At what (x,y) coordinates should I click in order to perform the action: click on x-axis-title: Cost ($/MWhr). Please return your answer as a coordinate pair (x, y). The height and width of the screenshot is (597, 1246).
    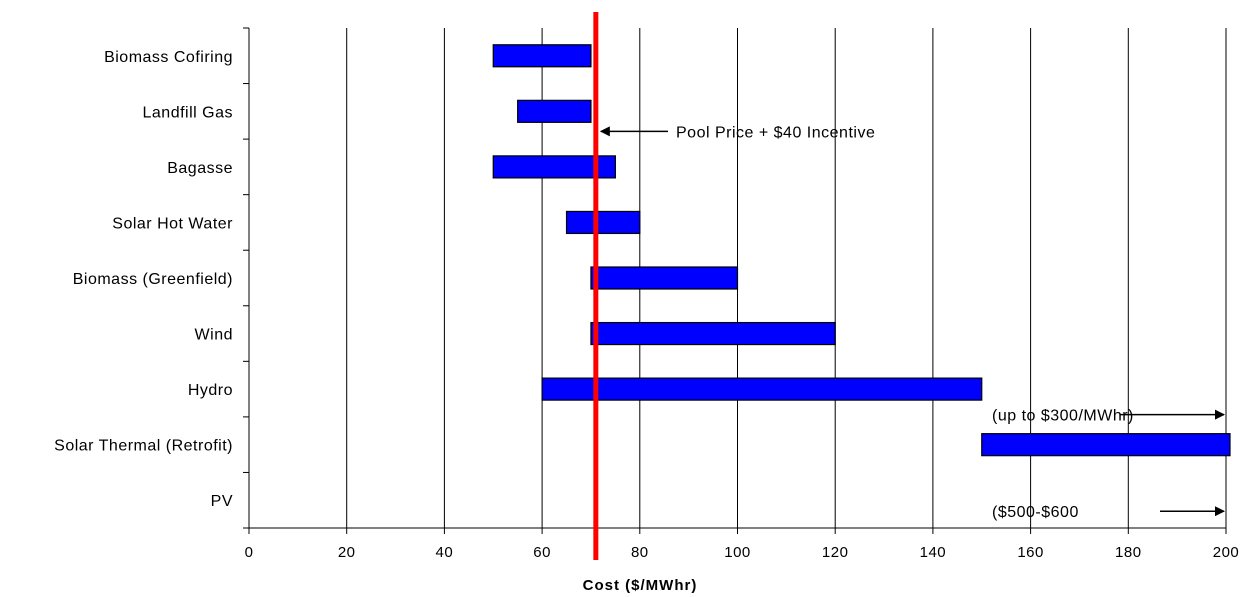
    Looking at the image, I should click on (640, 585).